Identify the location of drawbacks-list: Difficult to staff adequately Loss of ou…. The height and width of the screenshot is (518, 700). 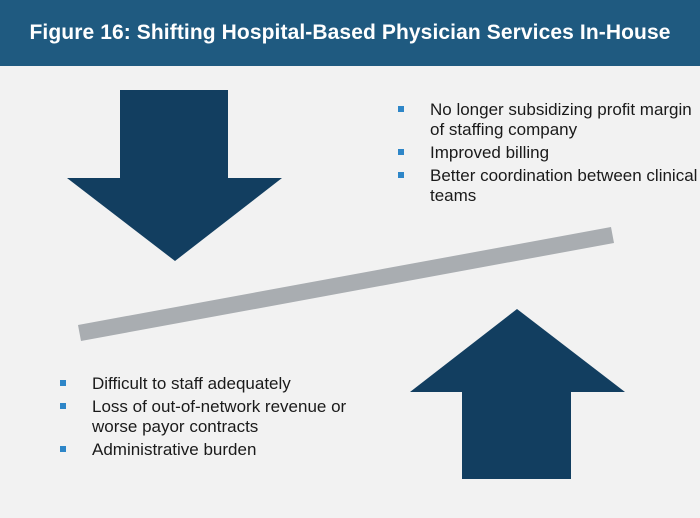
(210, 418).